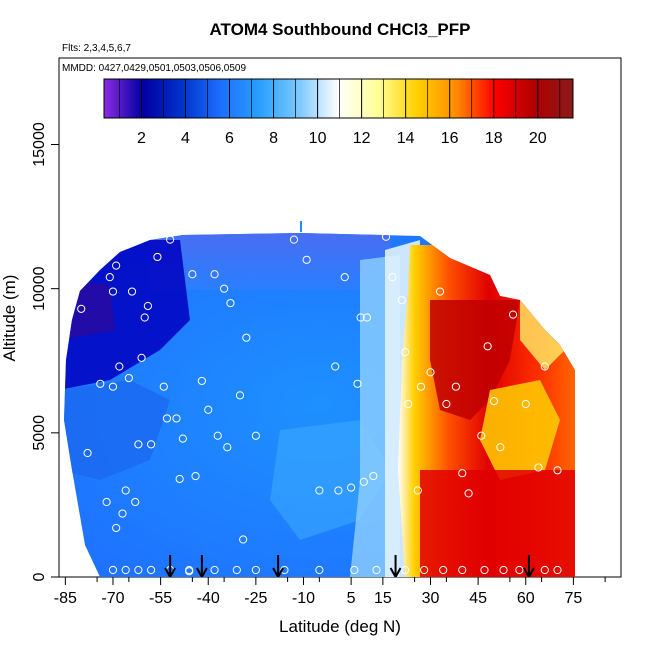 Image resolution: width=650 pixels, height=655 pixels. I want to click on x-tick-label: 15, so click(383, 598).